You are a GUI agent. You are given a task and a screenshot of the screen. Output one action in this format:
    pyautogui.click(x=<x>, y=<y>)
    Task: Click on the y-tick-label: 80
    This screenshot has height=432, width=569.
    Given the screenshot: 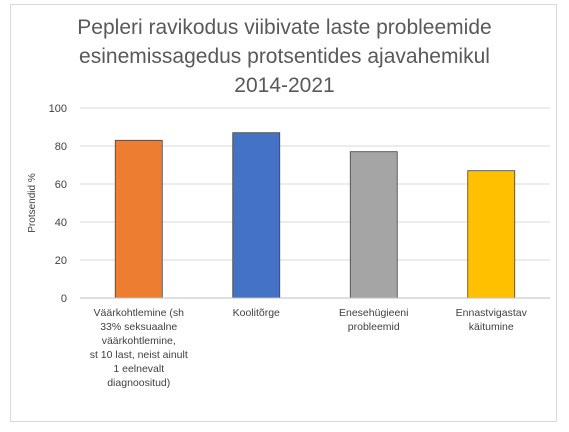 What is the action you would take?
    pyautogui.click(x=61, y=147)
    